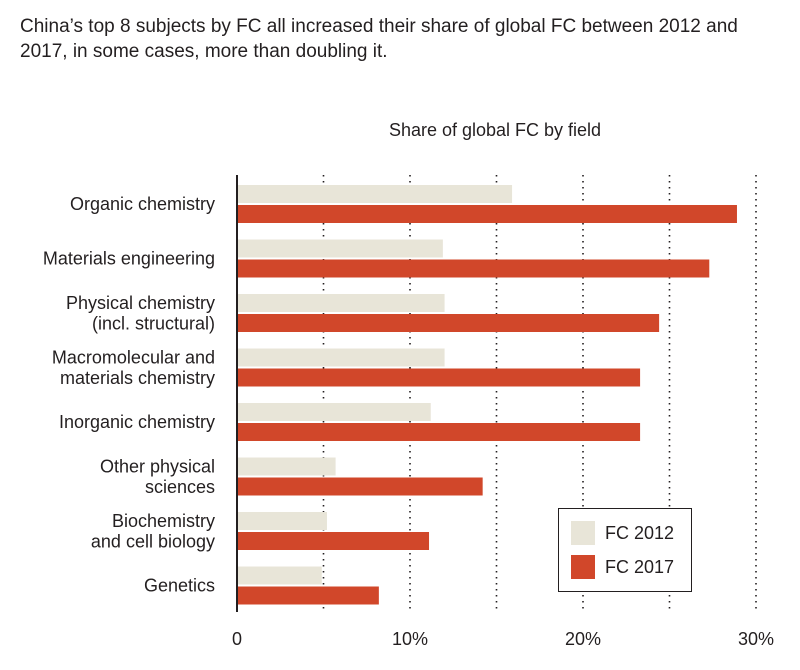 The image size is (800, 670). What do you see at coordinates (180, 487) in the screenshot?
I see `category-label: sciences` at bounding box center [180, 487].